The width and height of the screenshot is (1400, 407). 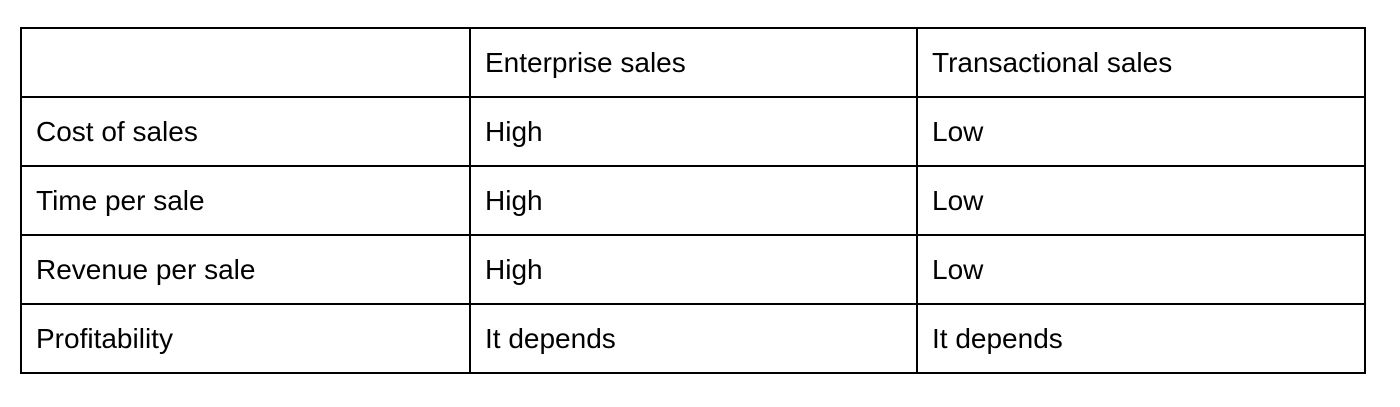 What do you see at coordinates (245, 62) in the screenshot?
I see `header-cell-empty` at bounding box center [245, 62].